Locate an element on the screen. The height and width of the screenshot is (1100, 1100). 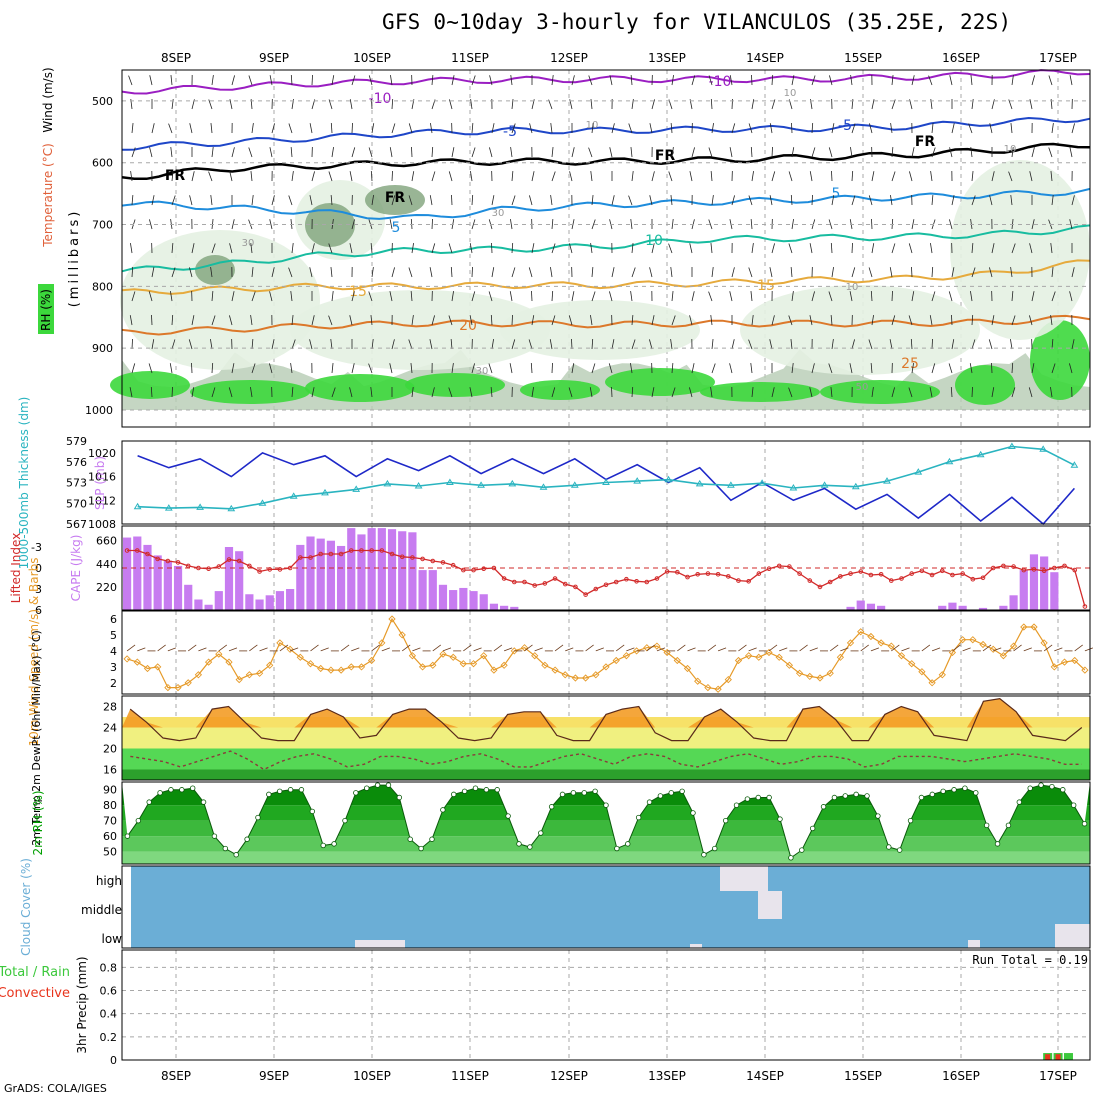
cloud-level-label: middle is located at coordinates (101, 910).